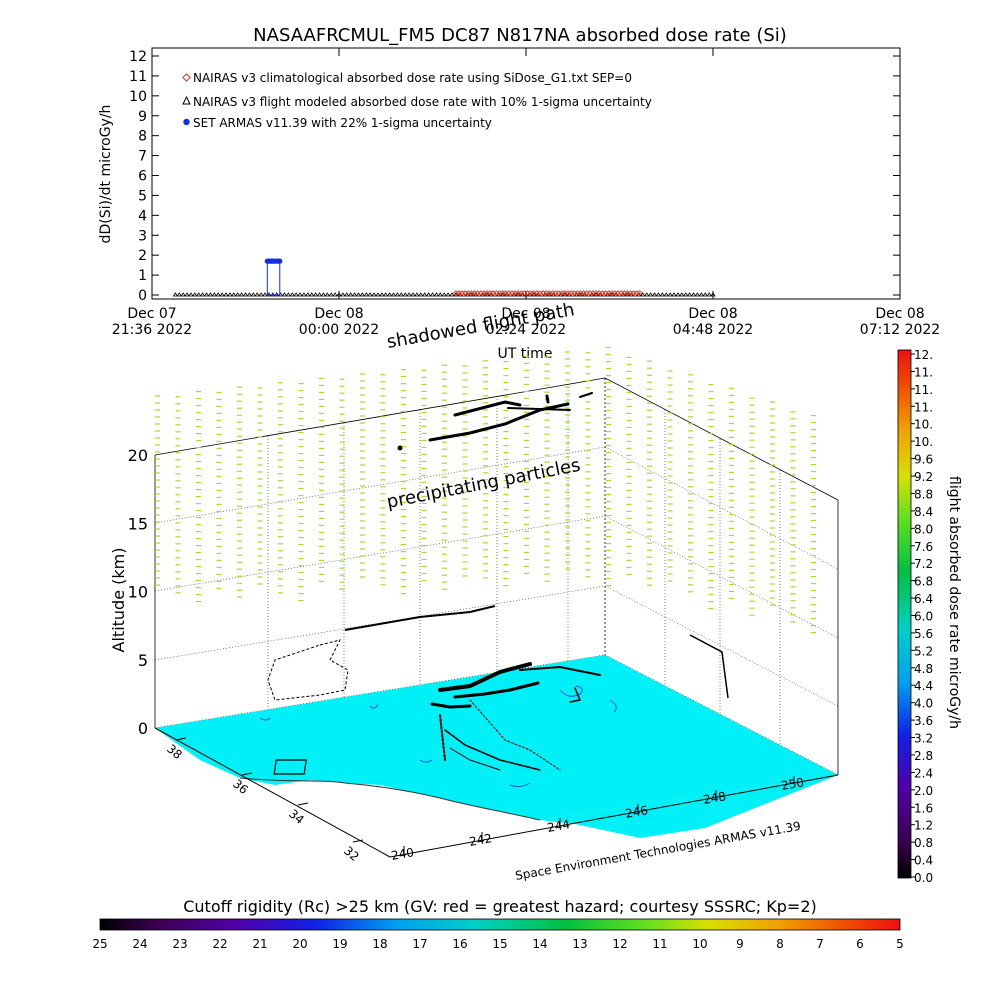 This screenshot has height=1000, width=1000. I want to click on x-tick-label-date: Dec 08, so click(712, 314).